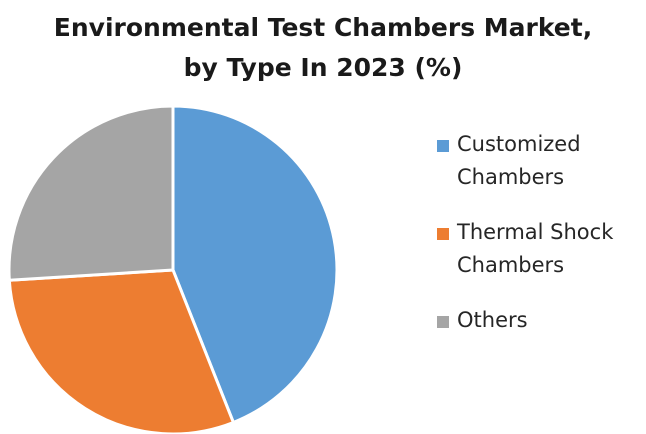  Describe the element at coordinates (537, 249) in the screenshot. I see `legend-item-thermal-shock-chambers: Thermal Shock Chambers` at that location.